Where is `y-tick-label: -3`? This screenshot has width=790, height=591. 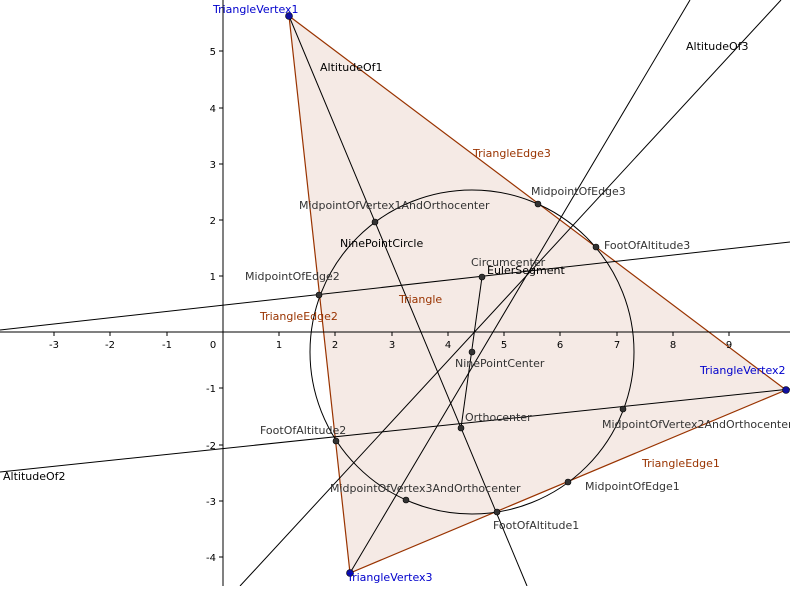 y-tick-label: -3 is located at coordinates (211, 502).